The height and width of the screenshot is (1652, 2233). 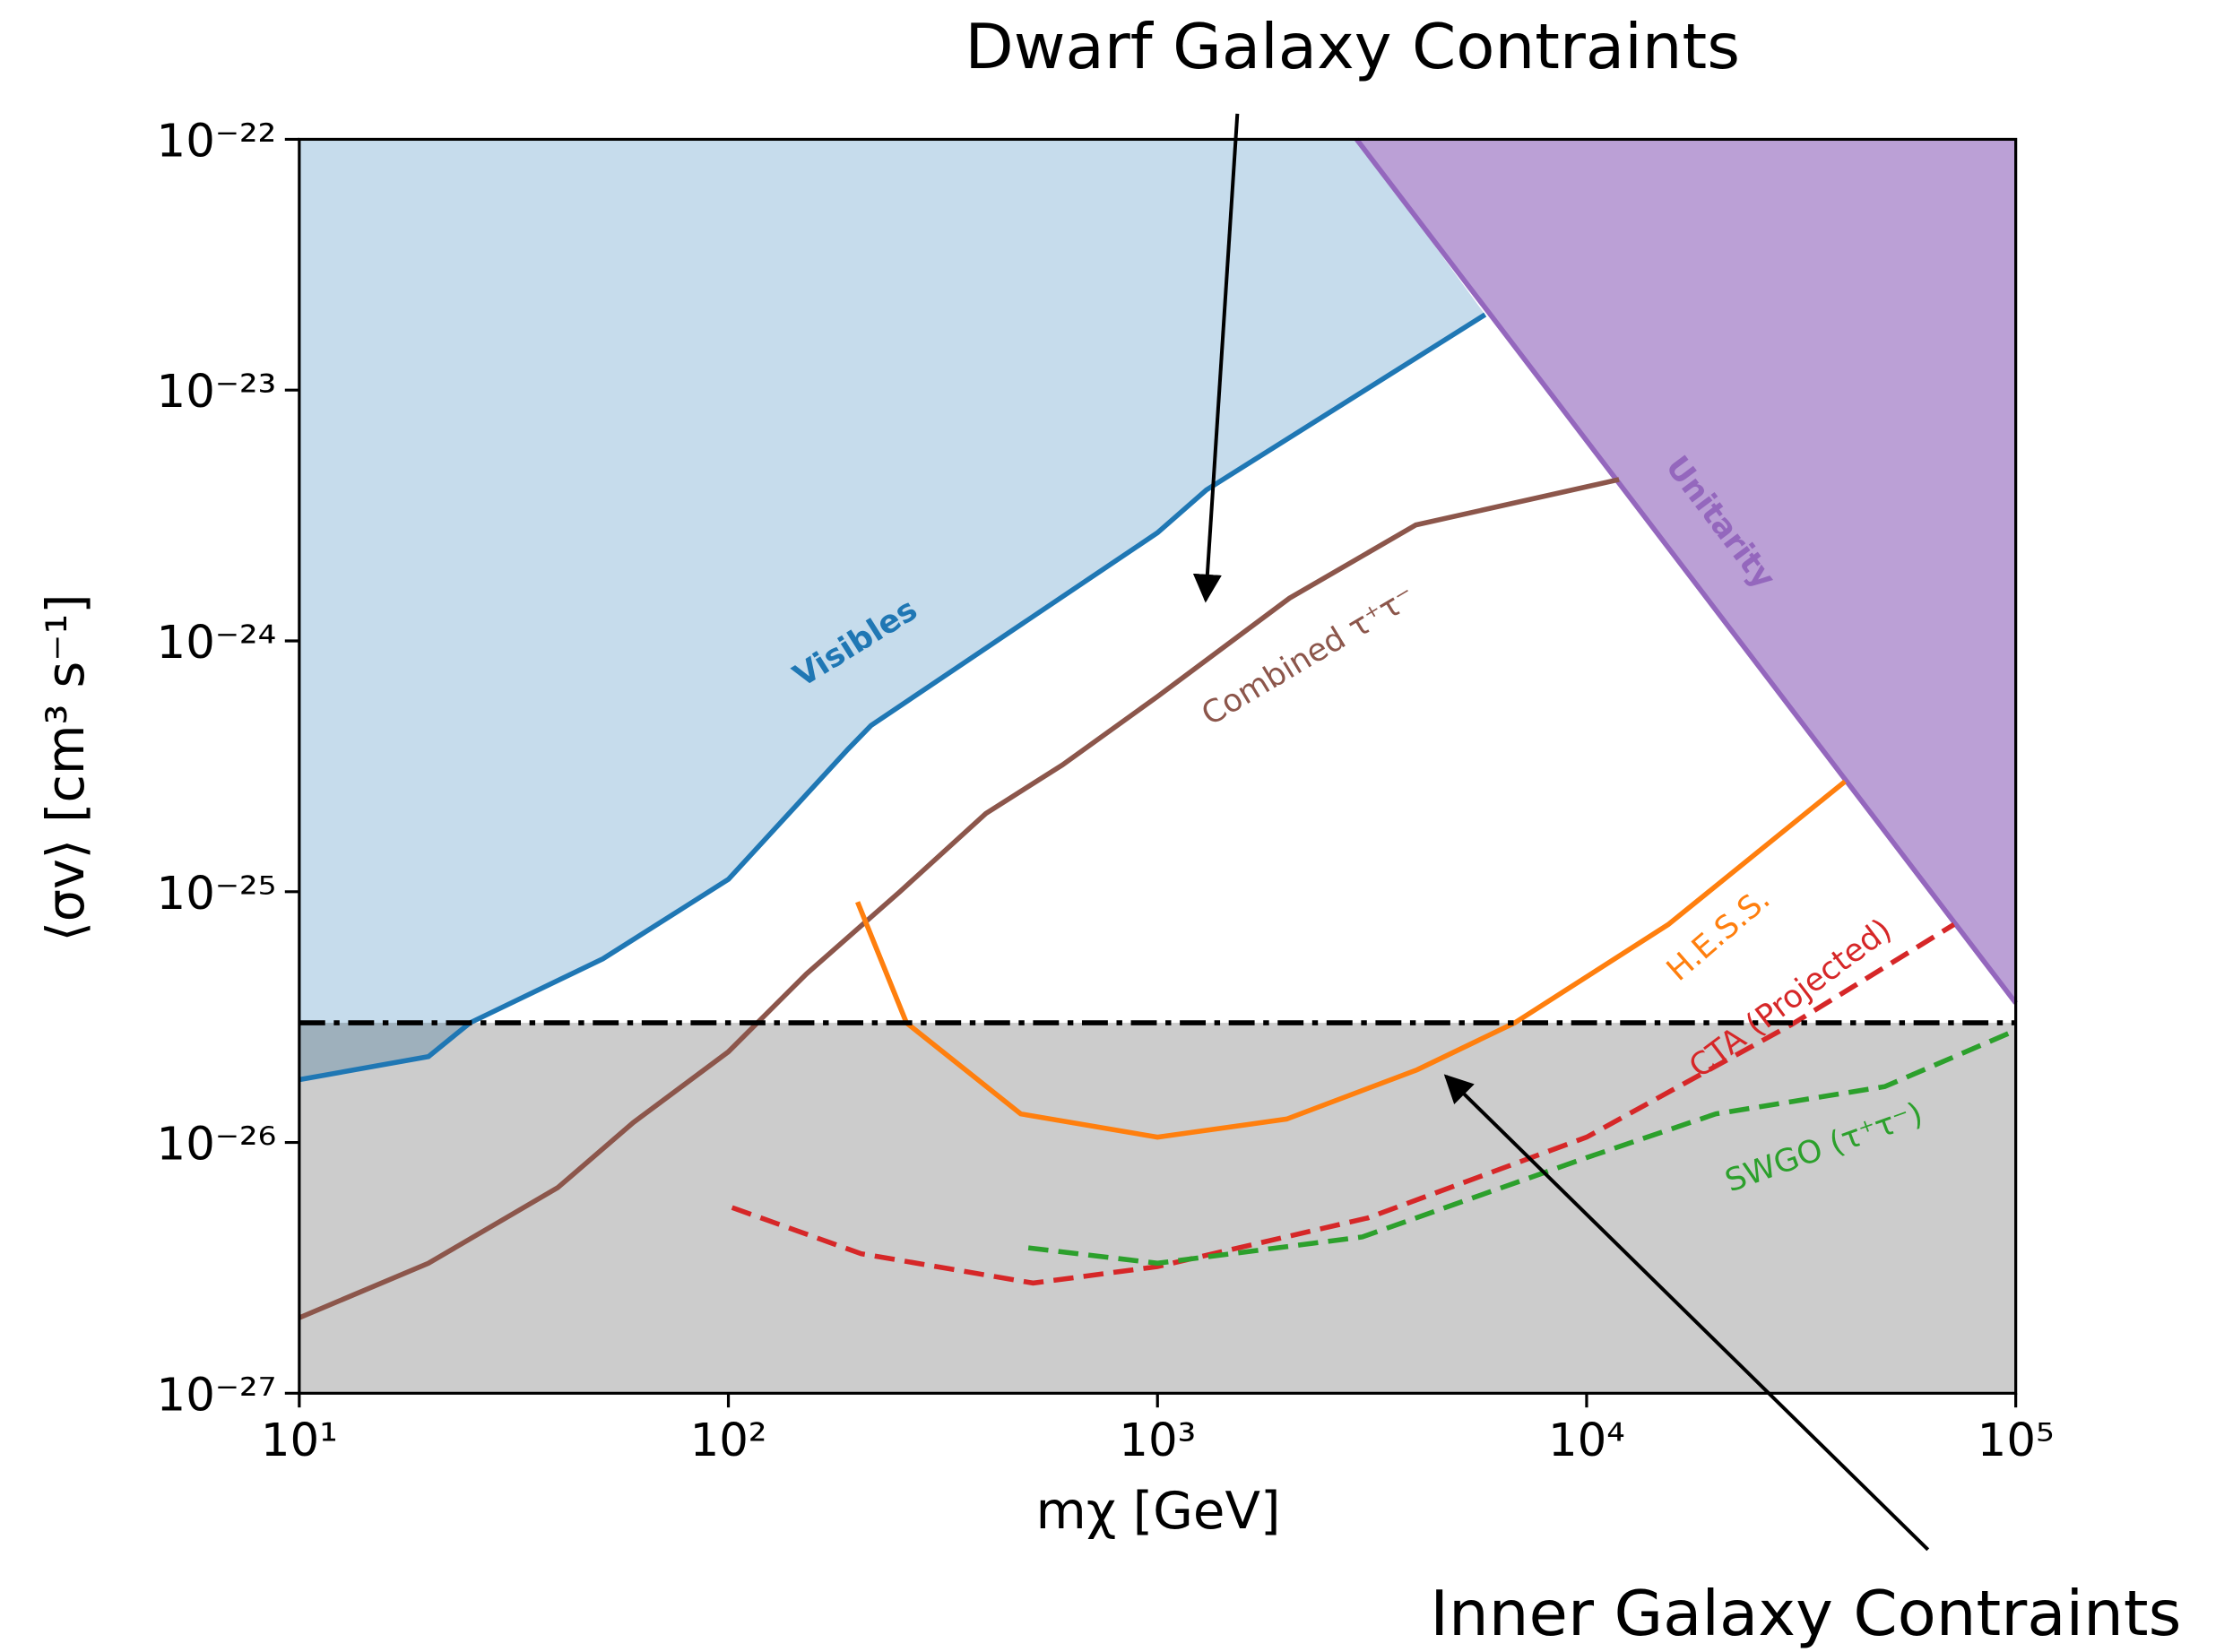 What do you see at coordinates (217, 643) in the screenshot?
I see `y-tick-label: 10⁻²⁴` at bounding box center [217, 643].